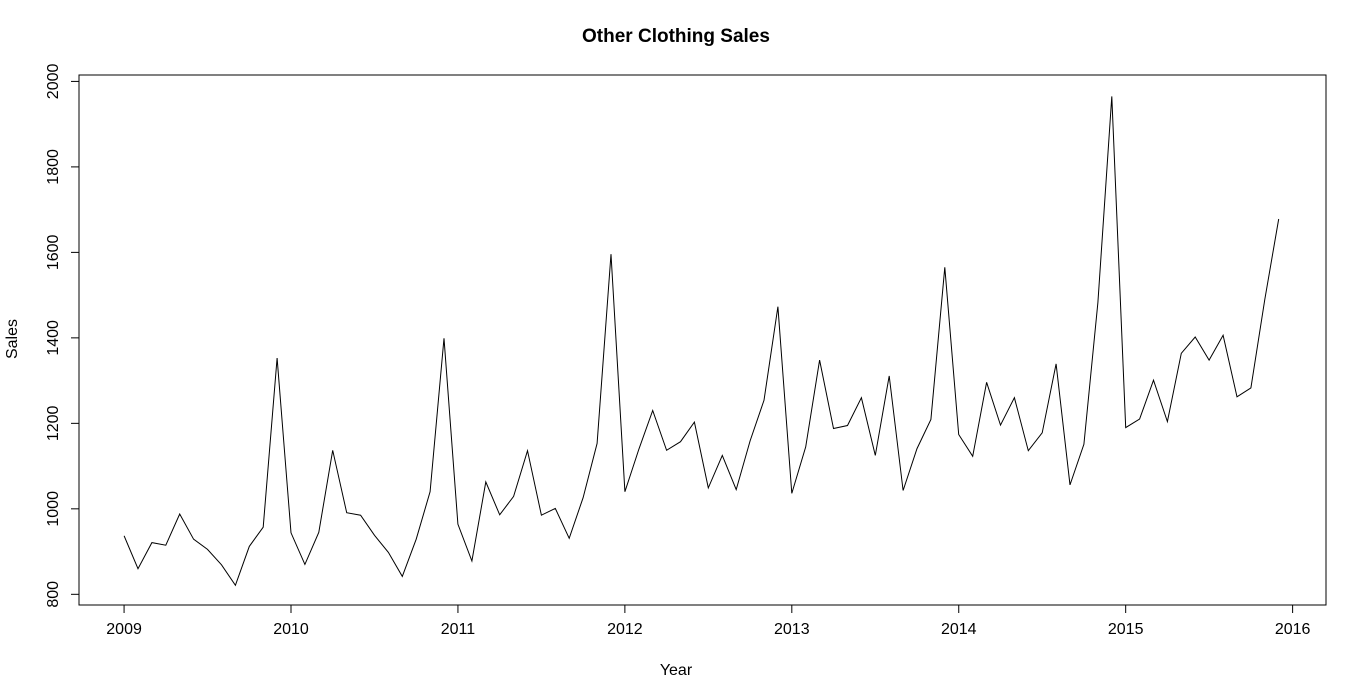 This screenshot has width=1352, height=686. Describe the element at coordinates (676, 36) in the screenshot. I see `chart-title: Other Clothing Sales` at that location.